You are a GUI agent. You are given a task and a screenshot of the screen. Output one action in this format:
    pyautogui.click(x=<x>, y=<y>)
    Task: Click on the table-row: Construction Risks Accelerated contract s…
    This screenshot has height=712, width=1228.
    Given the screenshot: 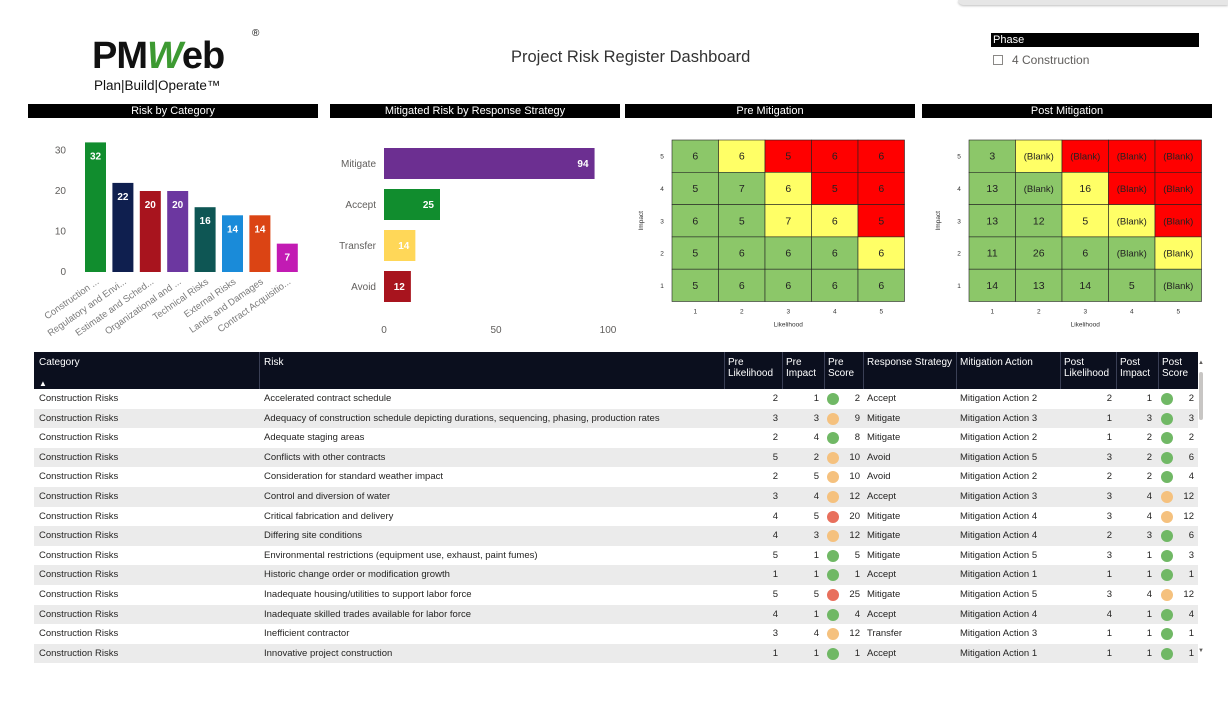 What is the action you would take?
    pyautogui.click(x=616, y=399)
    